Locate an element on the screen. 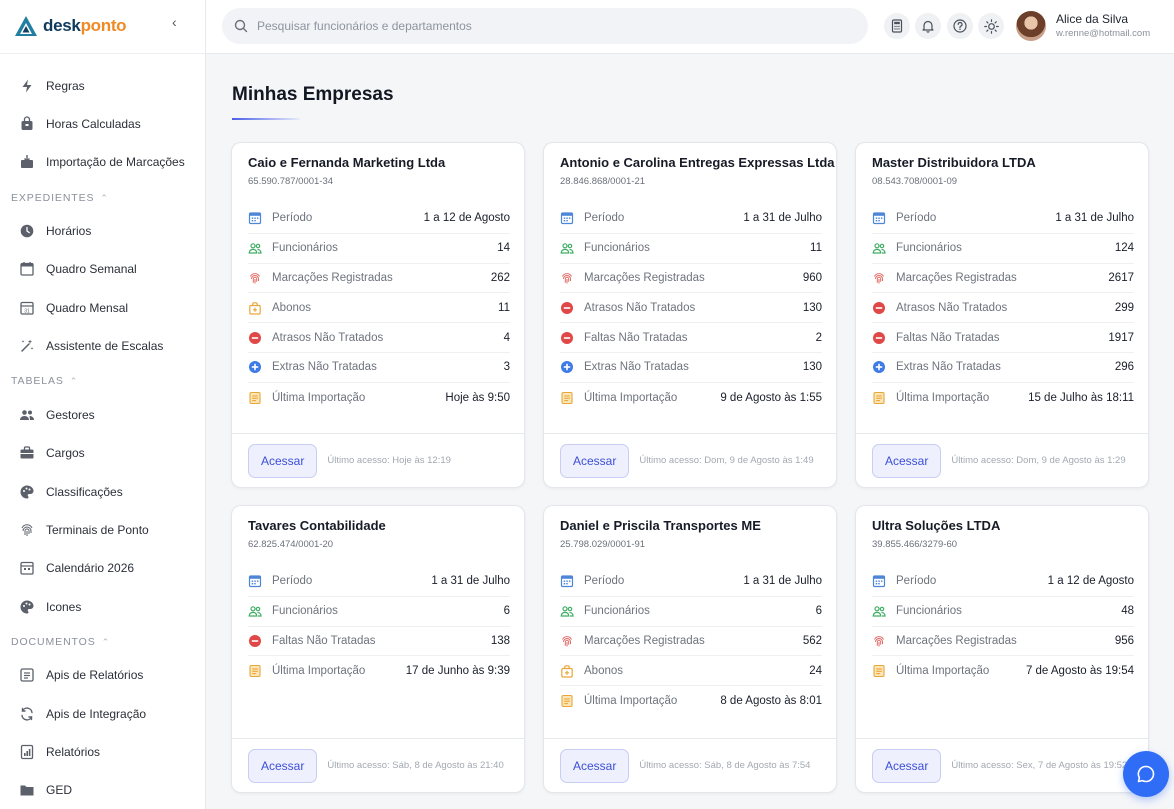 The width and height of the screenshot is (1174, 809). stat-row-ultima-importacao: Última Importação 17 de Junho às 9:39 is located at coordinates (379, 671).